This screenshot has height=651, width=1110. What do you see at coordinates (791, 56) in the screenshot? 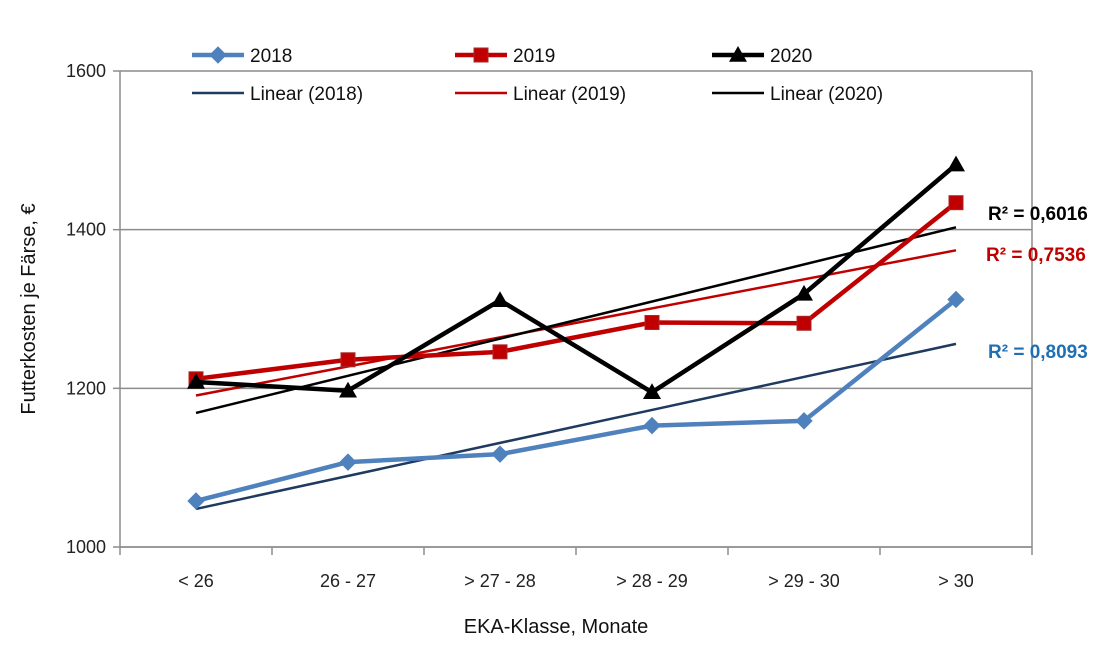
I see `legend-label: 2020` at bounding box center [791, 56].